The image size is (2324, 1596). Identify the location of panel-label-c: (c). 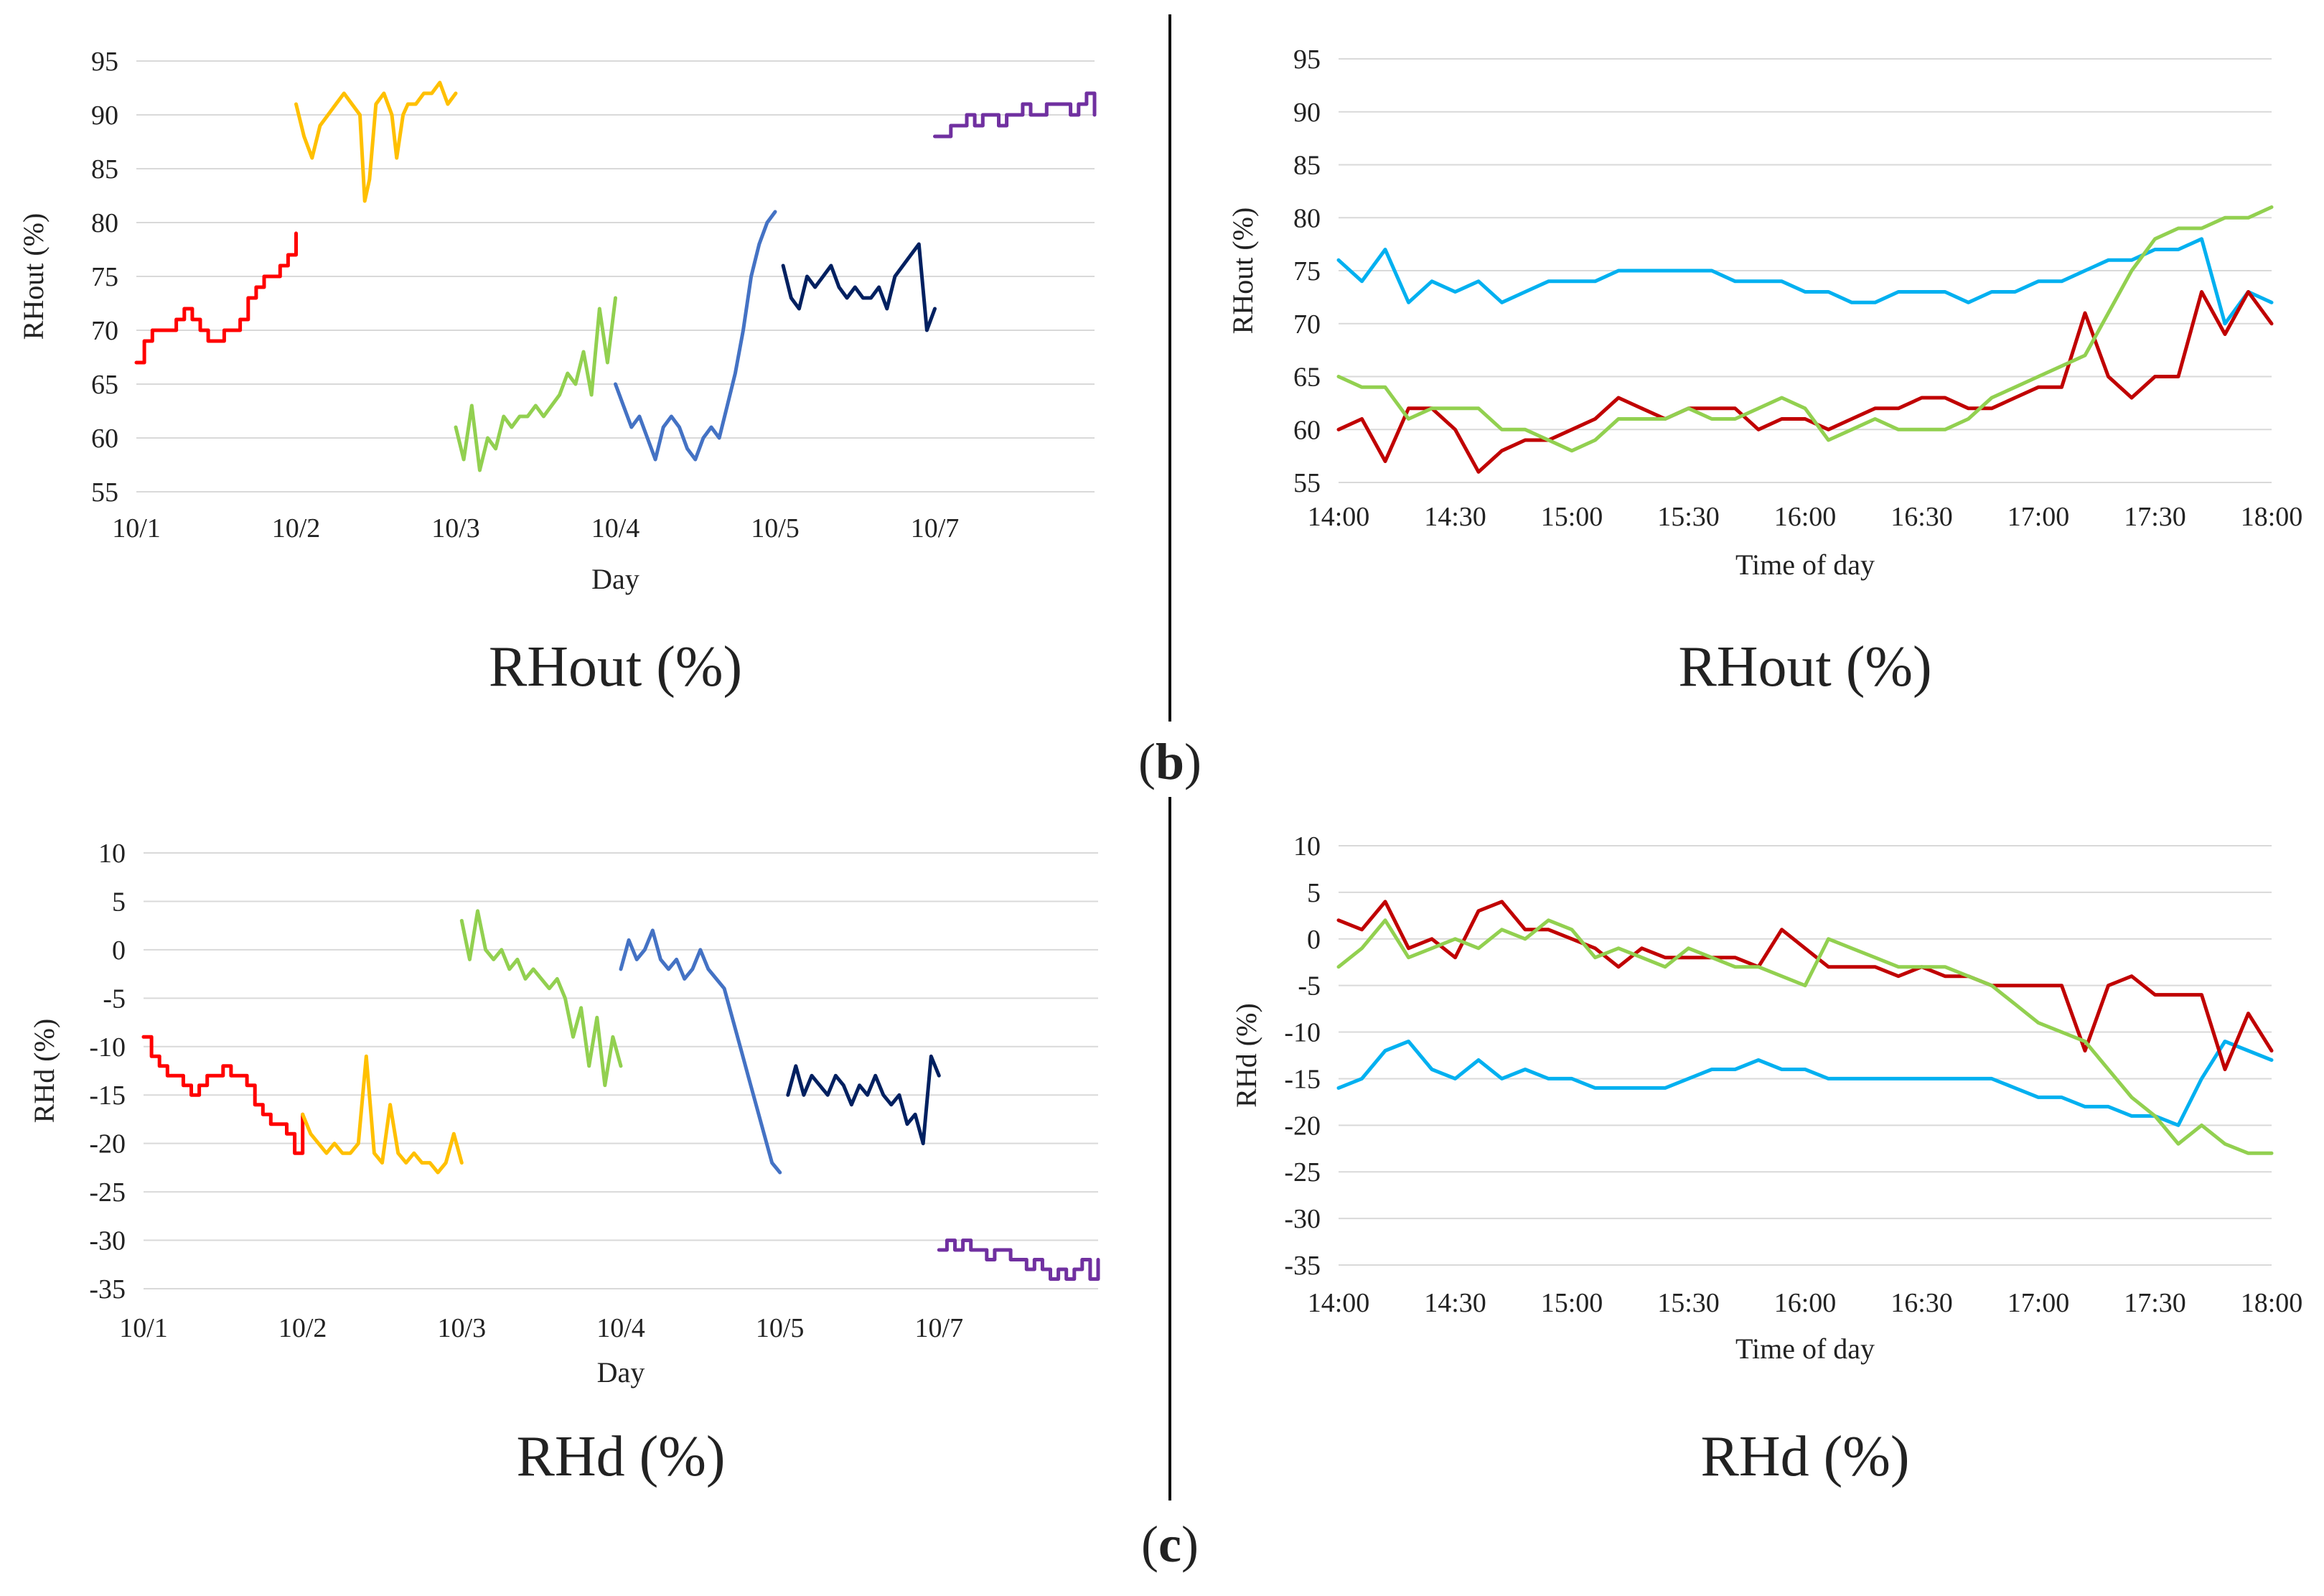
(1170, 1544).